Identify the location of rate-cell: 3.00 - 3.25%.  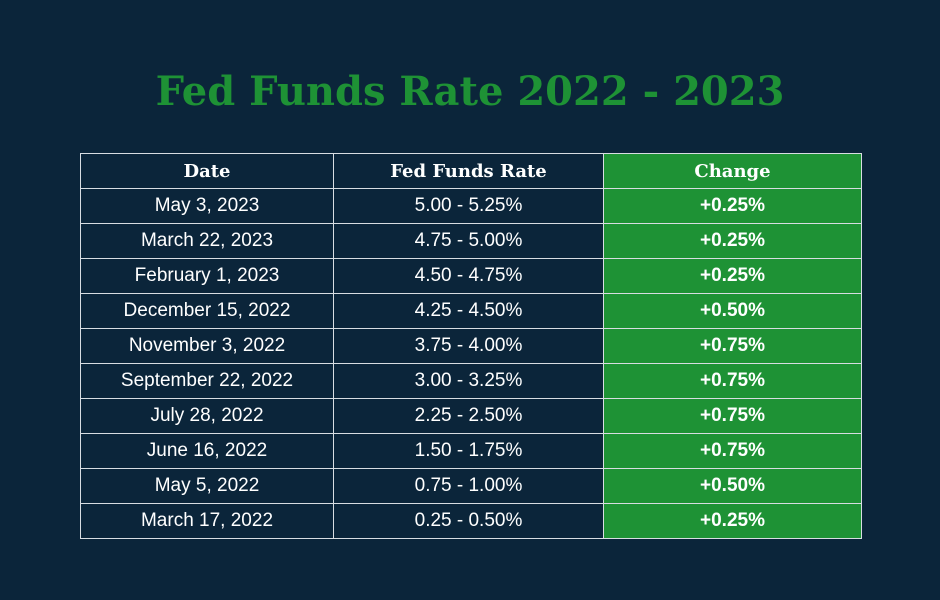
(468, 381).